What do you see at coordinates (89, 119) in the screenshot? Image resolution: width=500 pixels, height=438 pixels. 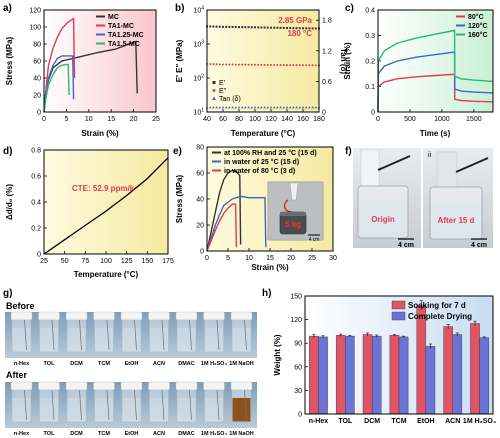 I see `a-xtick-label: 10` at bounding box center [89, 119].